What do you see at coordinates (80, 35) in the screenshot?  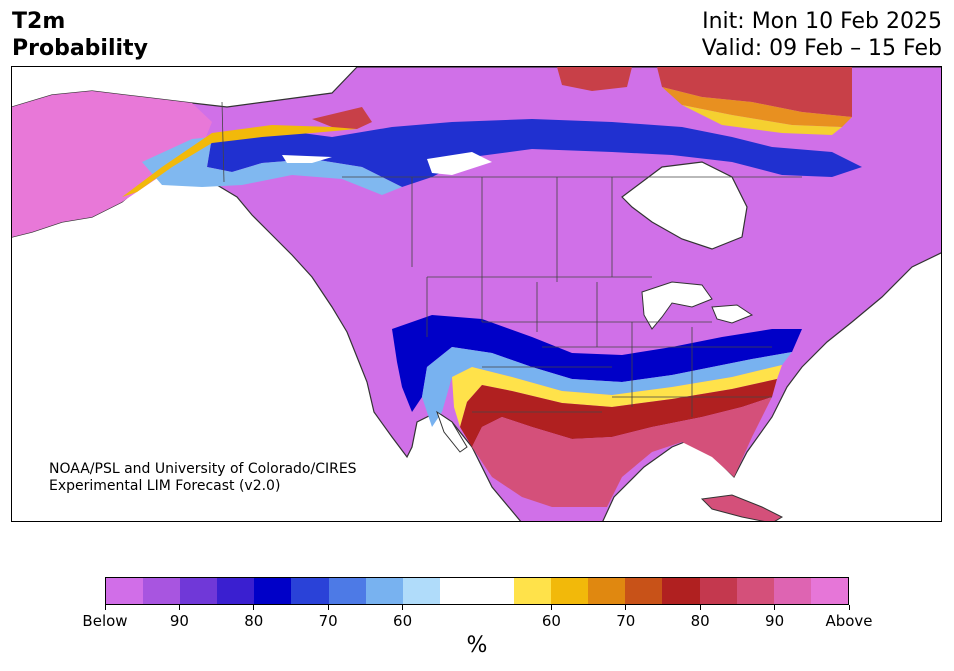 I see `map-title: T2m Probability` at bounding box center [80, 35].